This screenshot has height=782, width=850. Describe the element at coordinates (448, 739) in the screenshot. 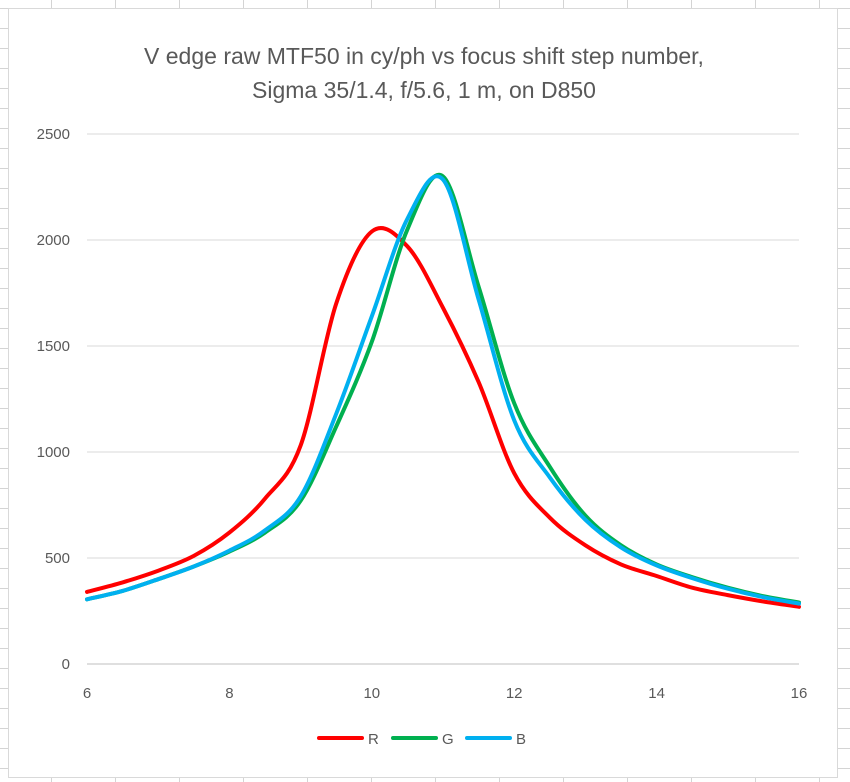

I see `legend-label-g: G` at that location.